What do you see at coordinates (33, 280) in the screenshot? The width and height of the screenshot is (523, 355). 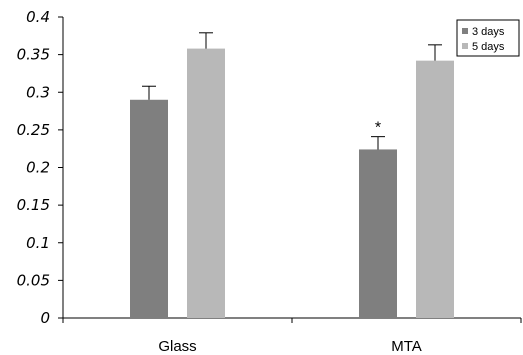 I see `y-tick-label: 0.05` at bounding box center [33, 280].